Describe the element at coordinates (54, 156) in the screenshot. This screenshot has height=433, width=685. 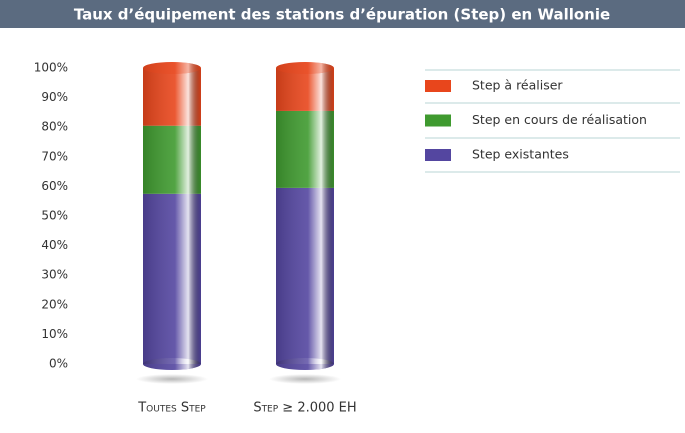
I see `y-tick-label: 70%` at that location.